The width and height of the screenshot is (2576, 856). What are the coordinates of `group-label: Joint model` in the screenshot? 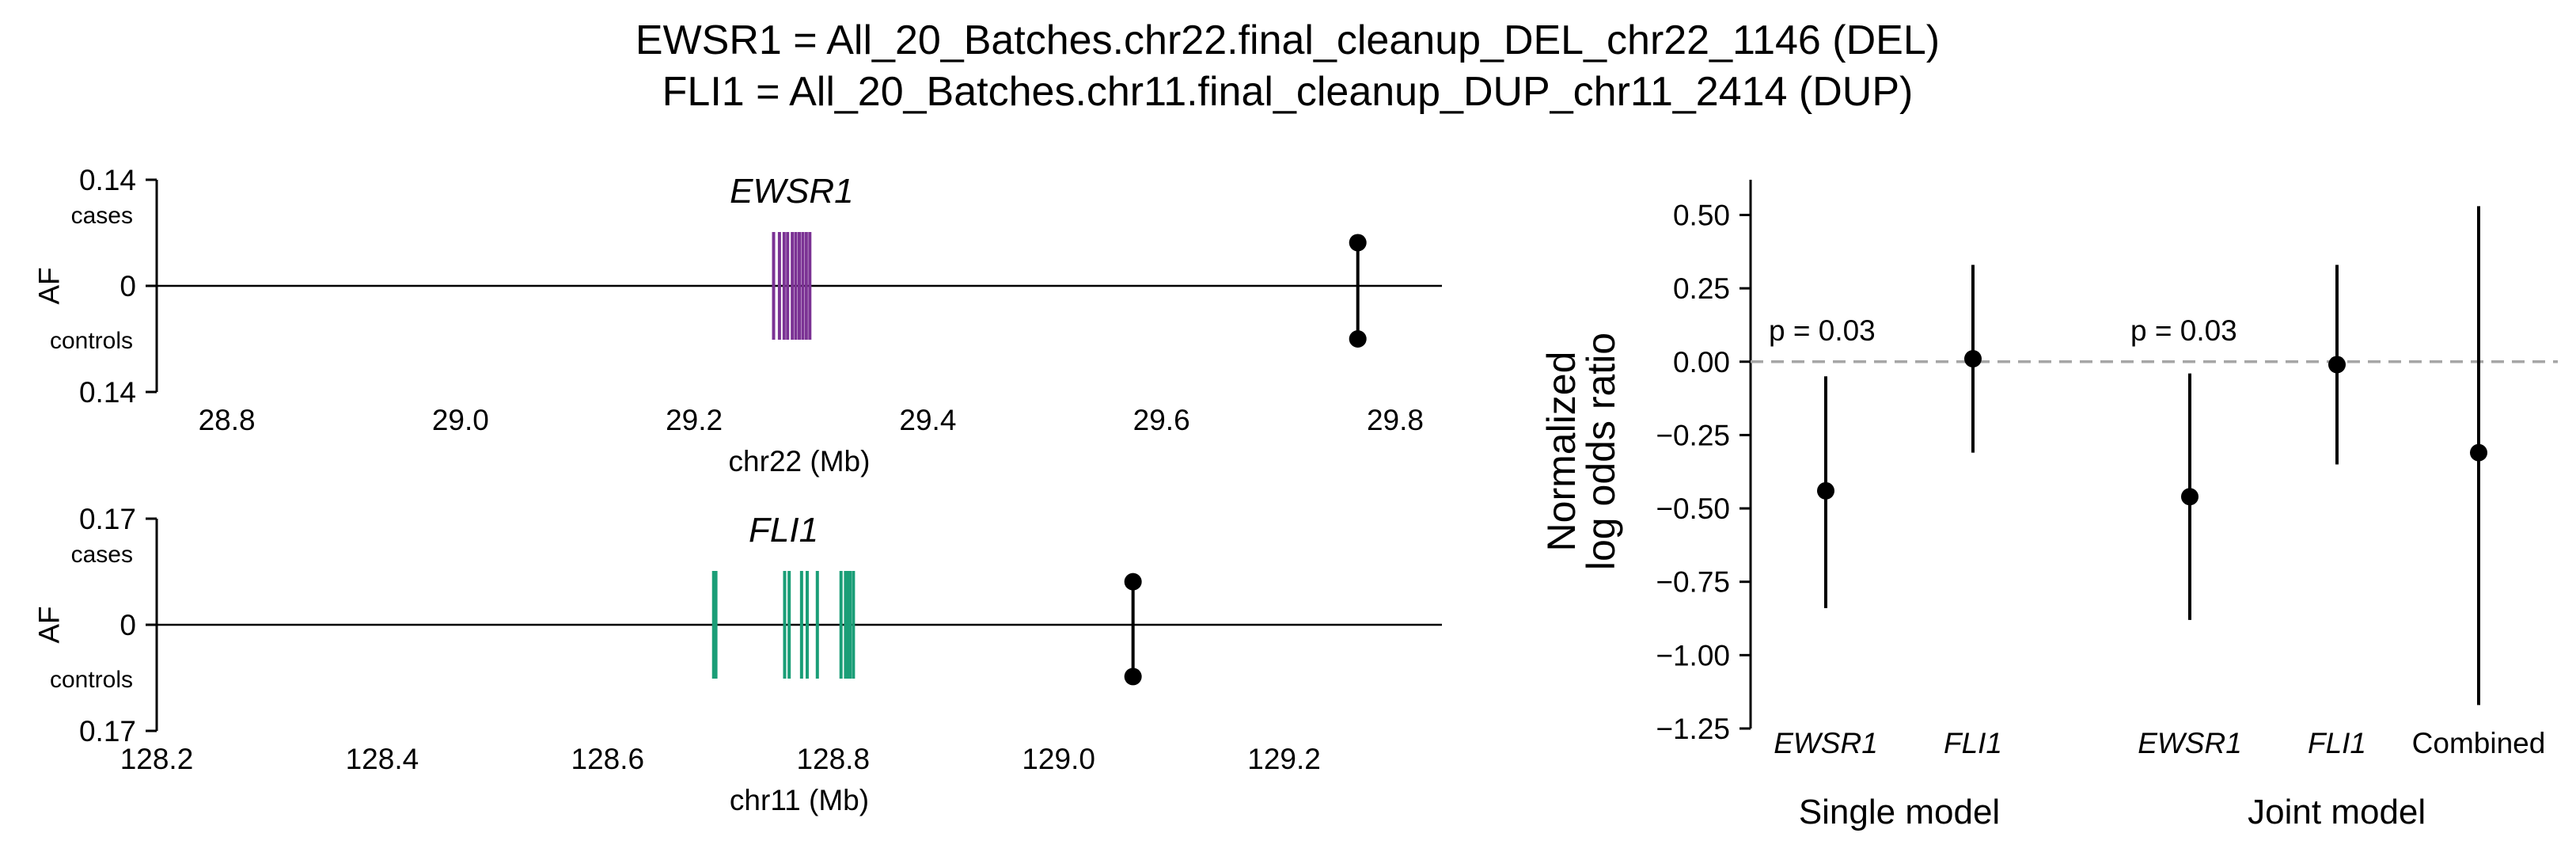 It's located at (2337, 812).